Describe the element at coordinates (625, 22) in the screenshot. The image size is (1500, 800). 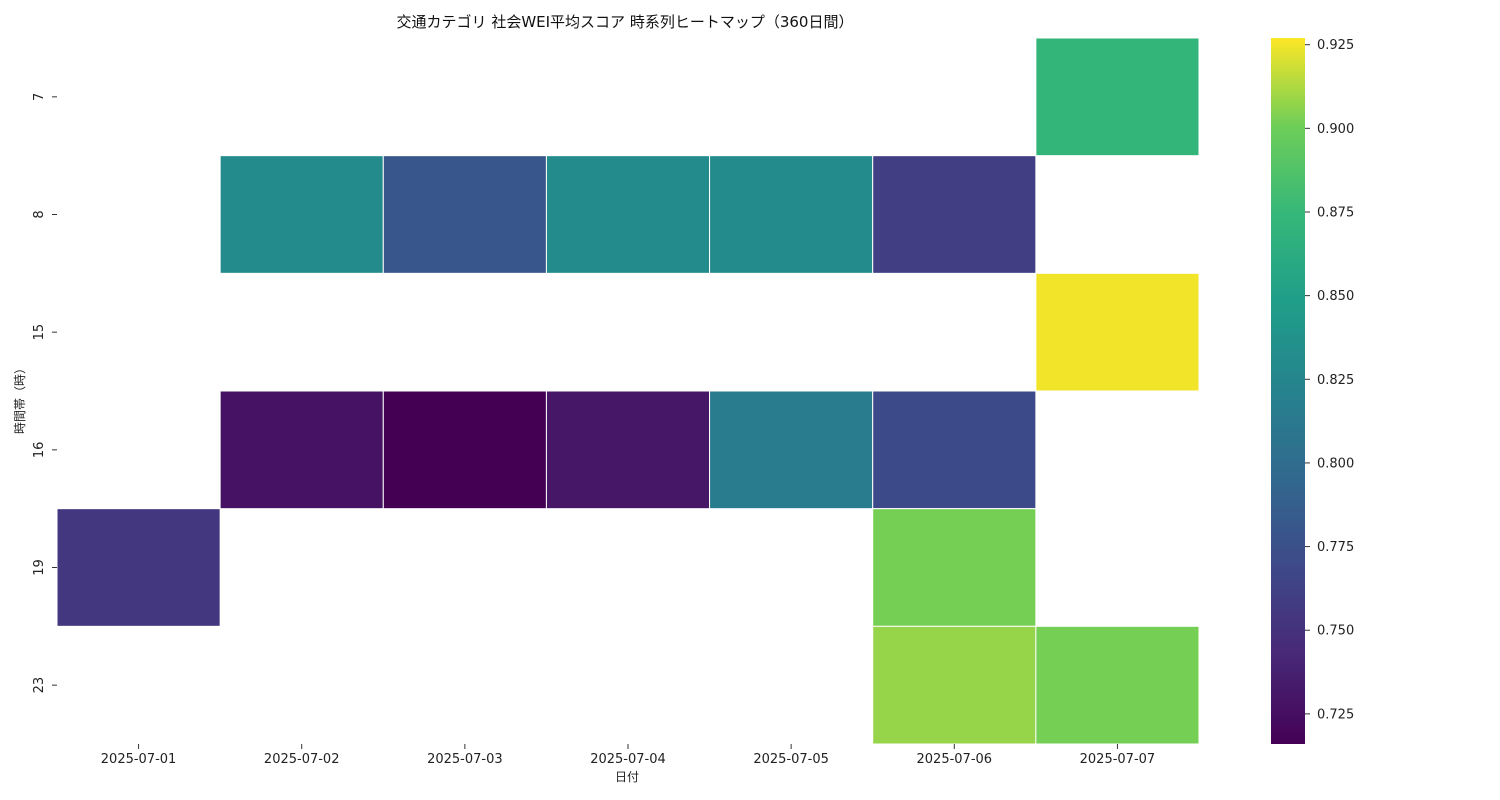
I see `chart-title: 交通カテゴリ 社会WEI平均スコア 時系列ヒートマップ（360日間）` at that location.